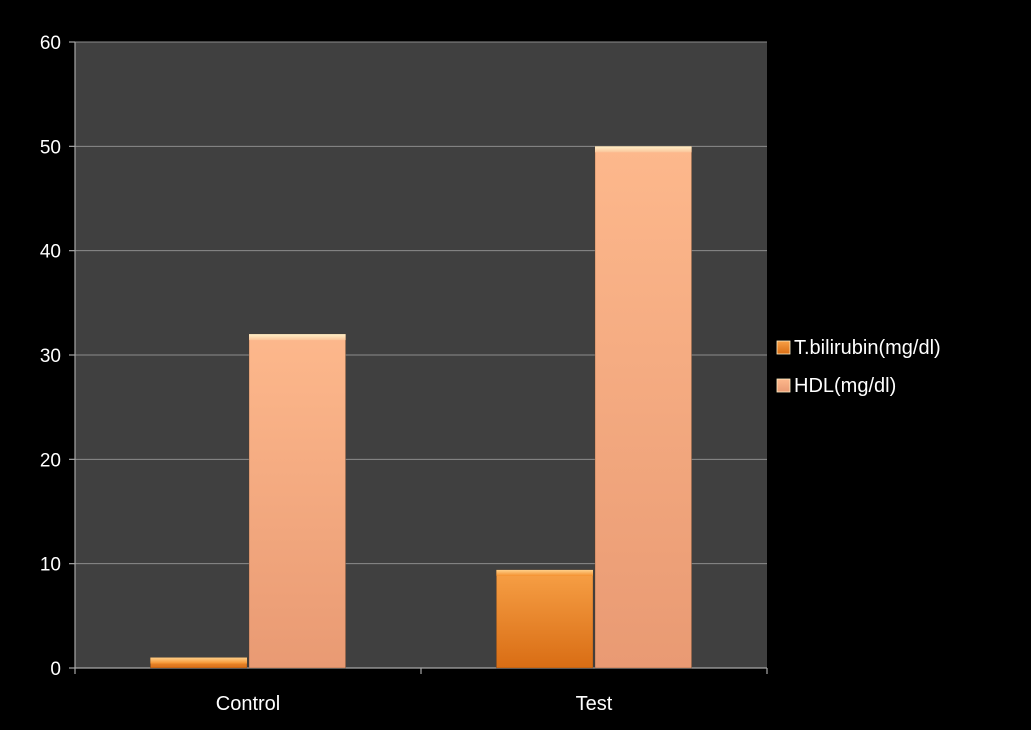 The image size is (1031, 730). Describe the element at coordinates (594, 704) in the screenshot. I see `x-tick-label: Test` at that location.